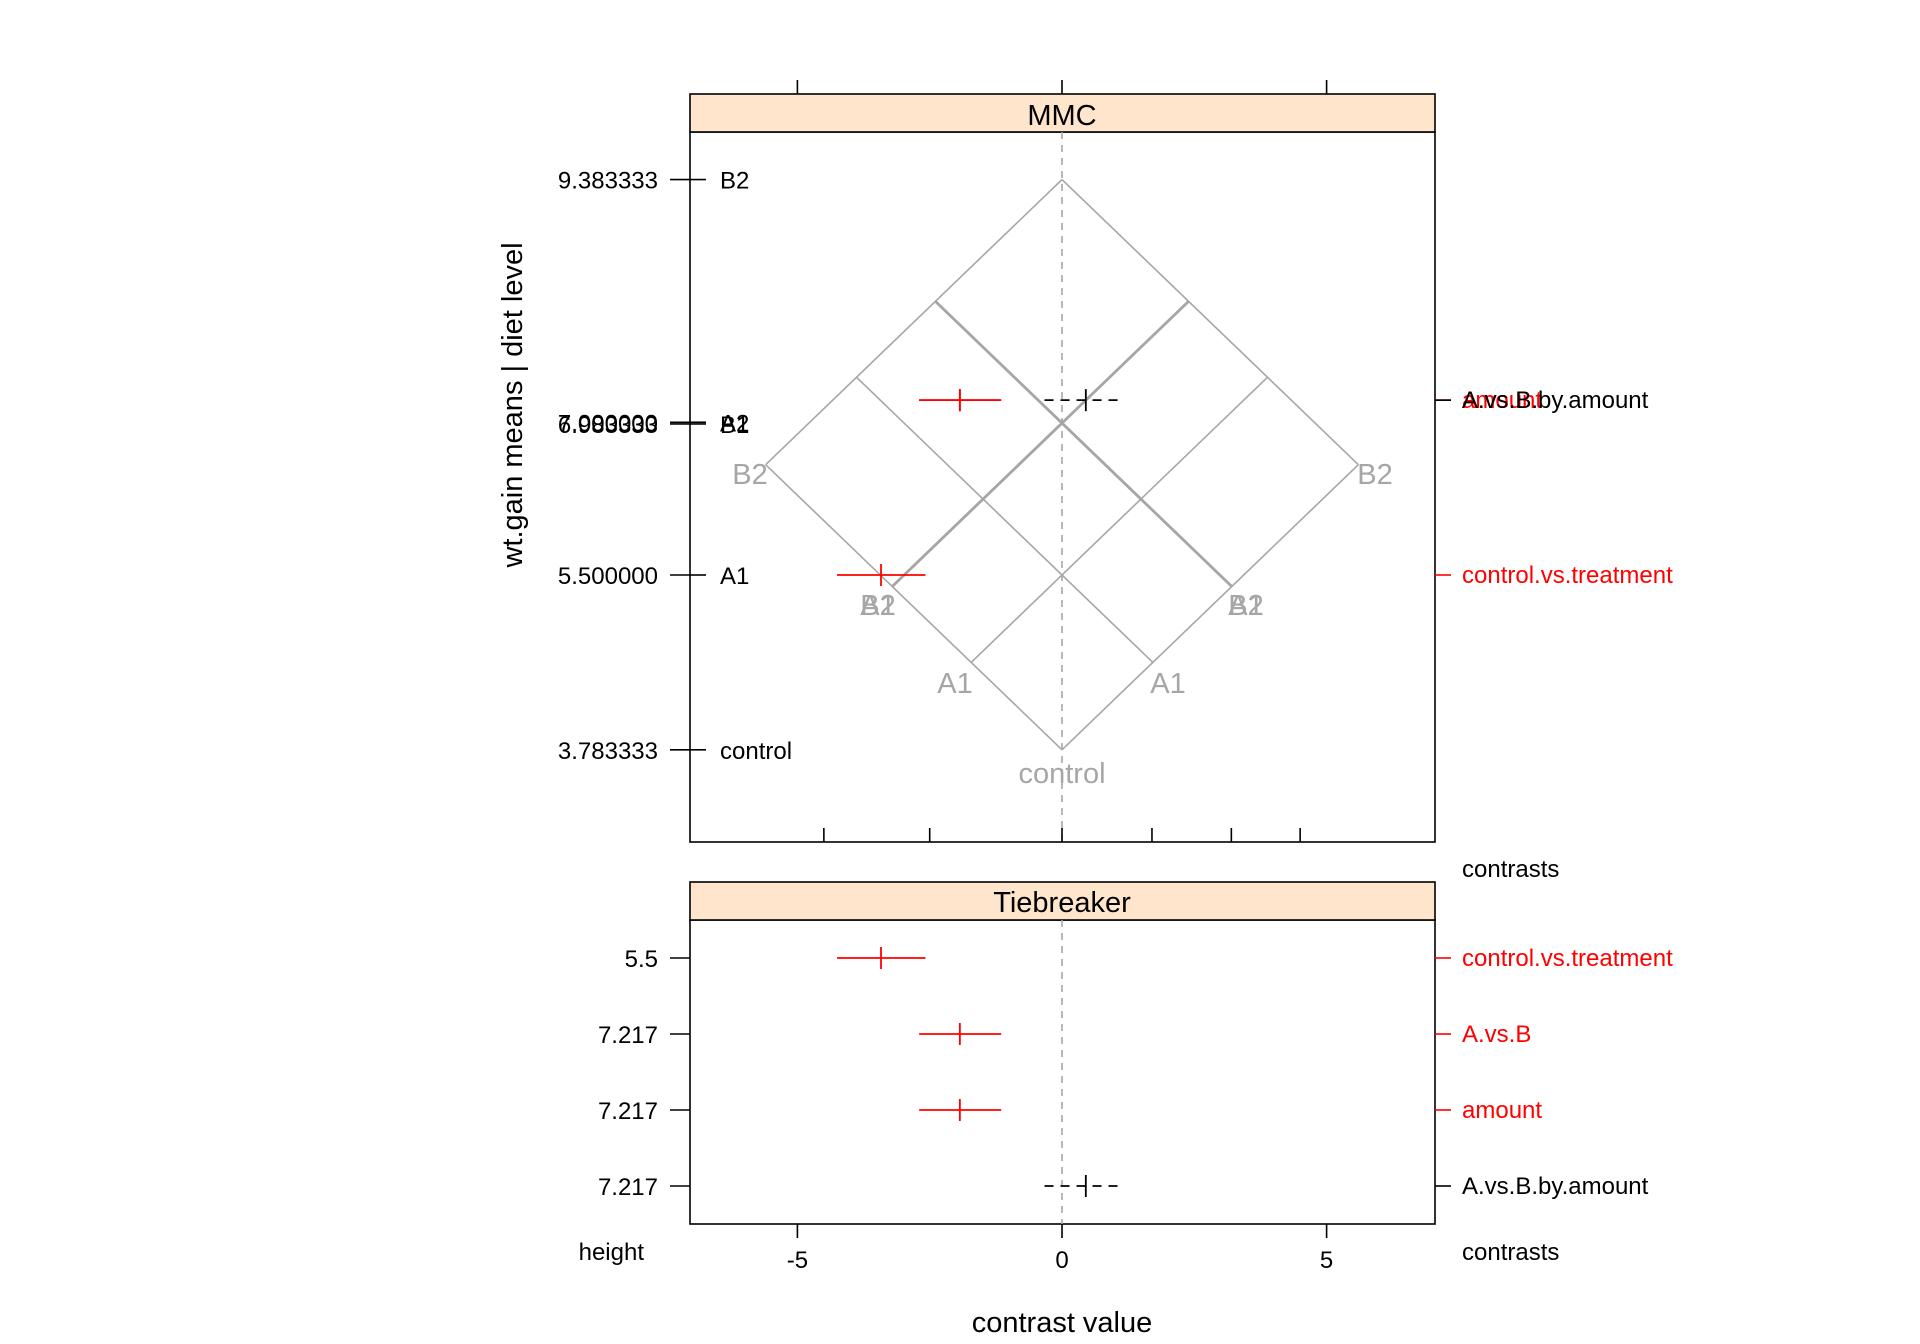 Image resolution: width=1920 pixels, height=1344 pixels. Describe the element at coordinates (1062, 903) in the screenshot. I see `tiebreaker-strip-label: Tiebreaker` at that location.